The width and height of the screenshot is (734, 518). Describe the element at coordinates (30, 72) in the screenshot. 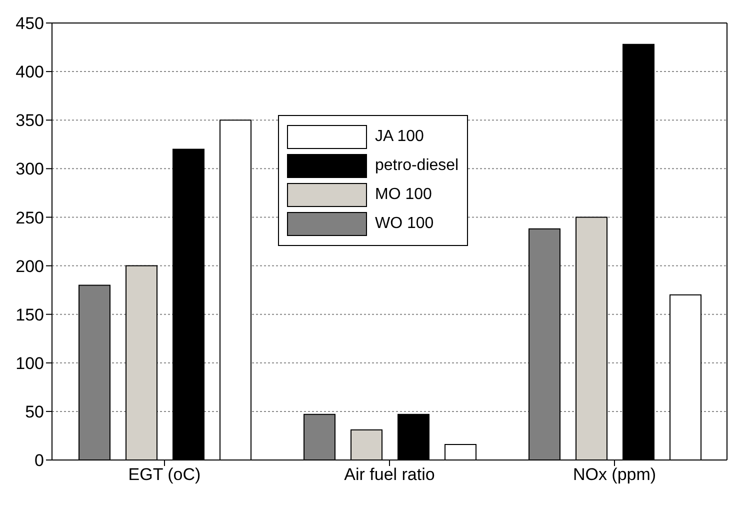

I see `y-tick-label: 400` at that location.